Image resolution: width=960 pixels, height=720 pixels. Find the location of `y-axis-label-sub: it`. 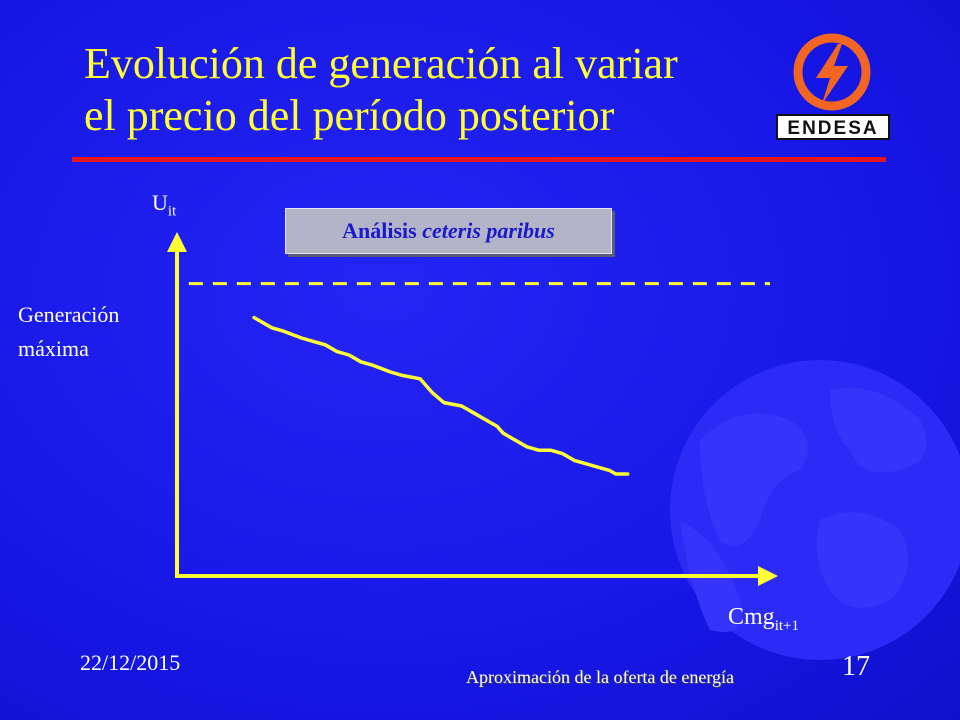

y-axis-label-sub: it is located at coordinates (172, 211).